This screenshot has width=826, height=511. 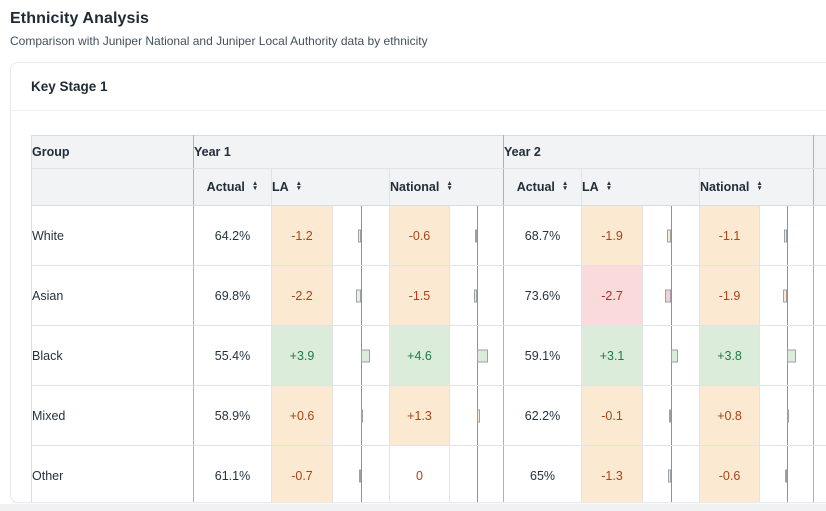 I want to click on actual-cell-y2: 62.2%, so click(x=542, y=415).